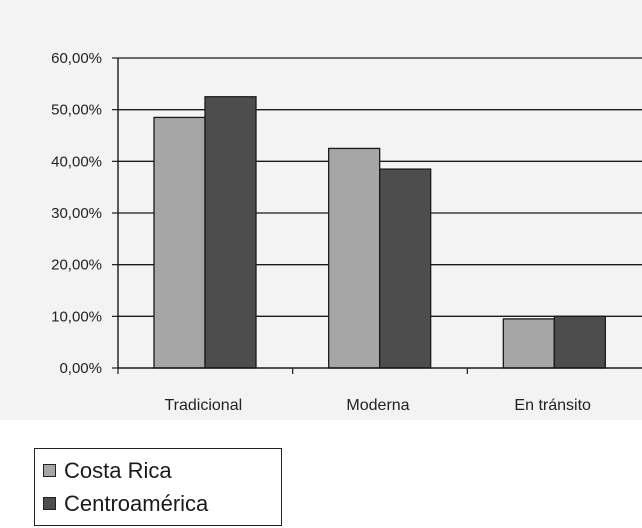  I want to click on x-category-label: Tradicional, so click(203, 405).